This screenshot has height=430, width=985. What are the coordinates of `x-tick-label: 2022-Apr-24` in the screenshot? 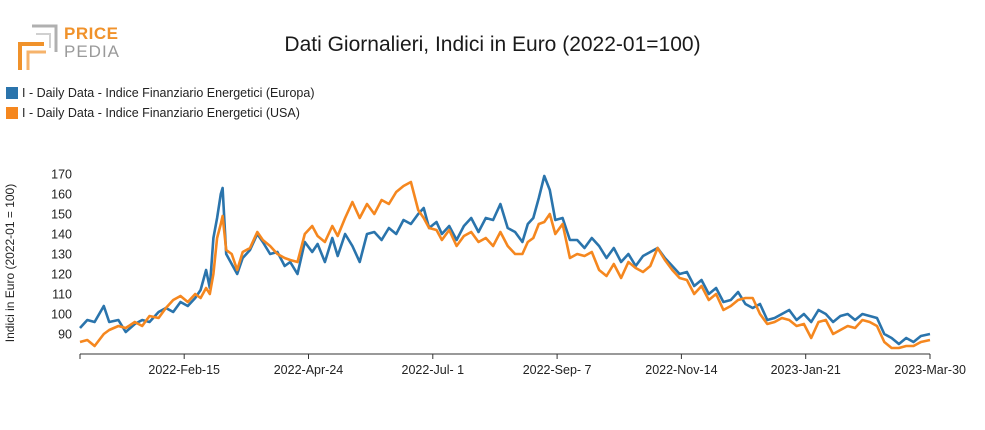 It's located at (309, 370).